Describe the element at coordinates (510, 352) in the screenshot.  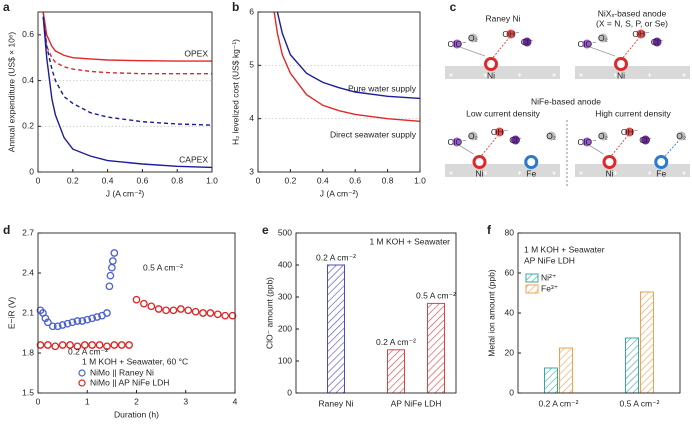
I see `y-tick-label: 20` at that location.